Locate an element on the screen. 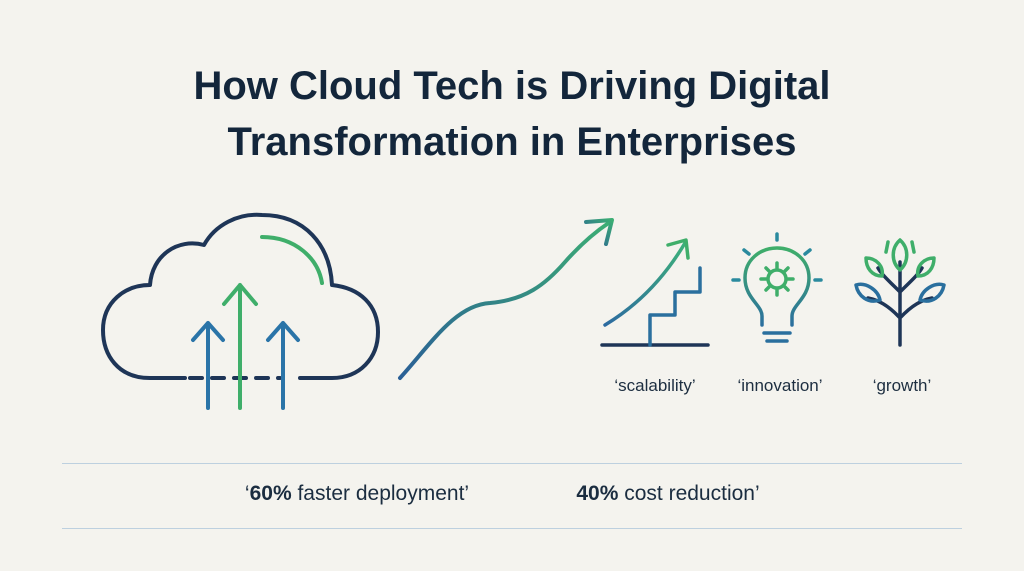  icon-label: ‘scalability’ is located at coordinates (655, 385).